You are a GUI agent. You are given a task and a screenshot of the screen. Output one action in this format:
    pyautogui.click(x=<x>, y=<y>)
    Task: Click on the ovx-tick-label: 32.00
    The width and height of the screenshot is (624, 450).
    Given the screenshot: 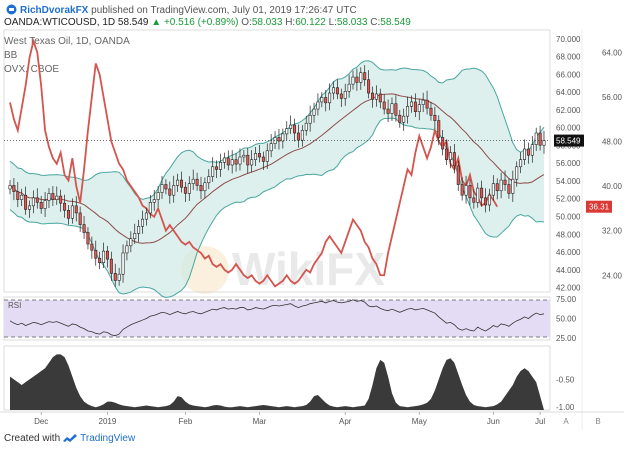 What is the action you would take?
    pyautogui.click(x=612, y=231)
    